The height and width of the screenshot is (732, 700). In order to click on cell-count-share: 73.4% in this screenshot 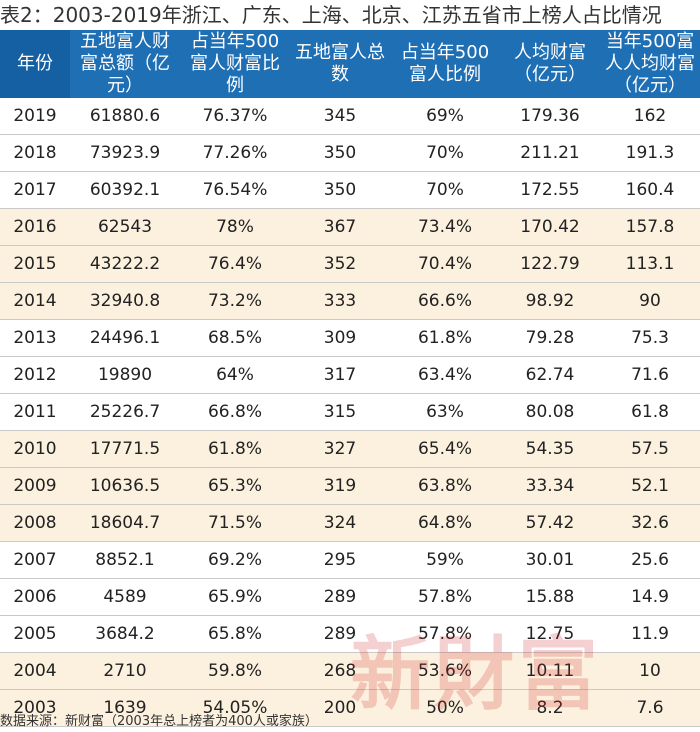, I will do `click(445, 227)`.